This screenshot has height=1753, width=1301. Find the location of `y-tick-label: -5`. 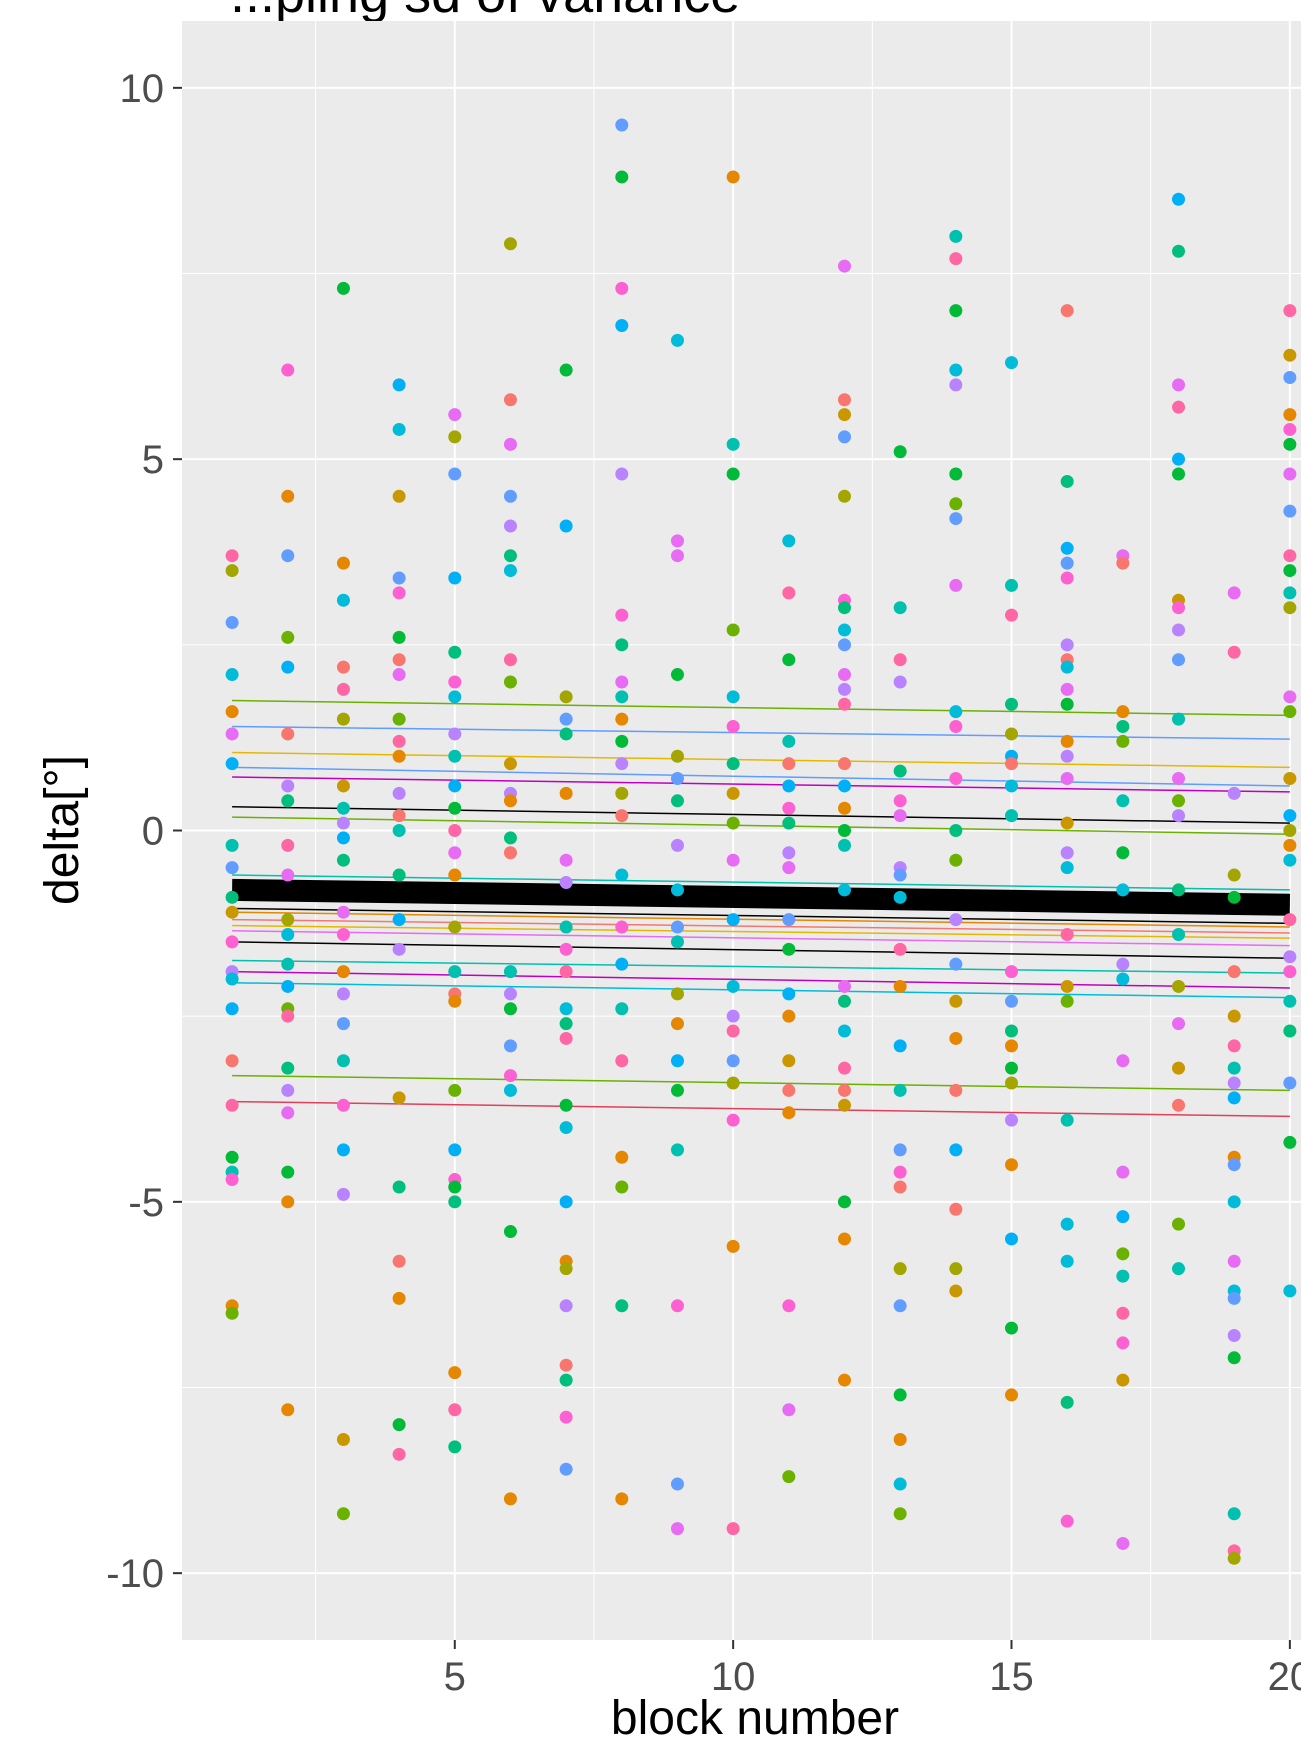

y-tick-label: -5 is located at coordinates (146, 1203).